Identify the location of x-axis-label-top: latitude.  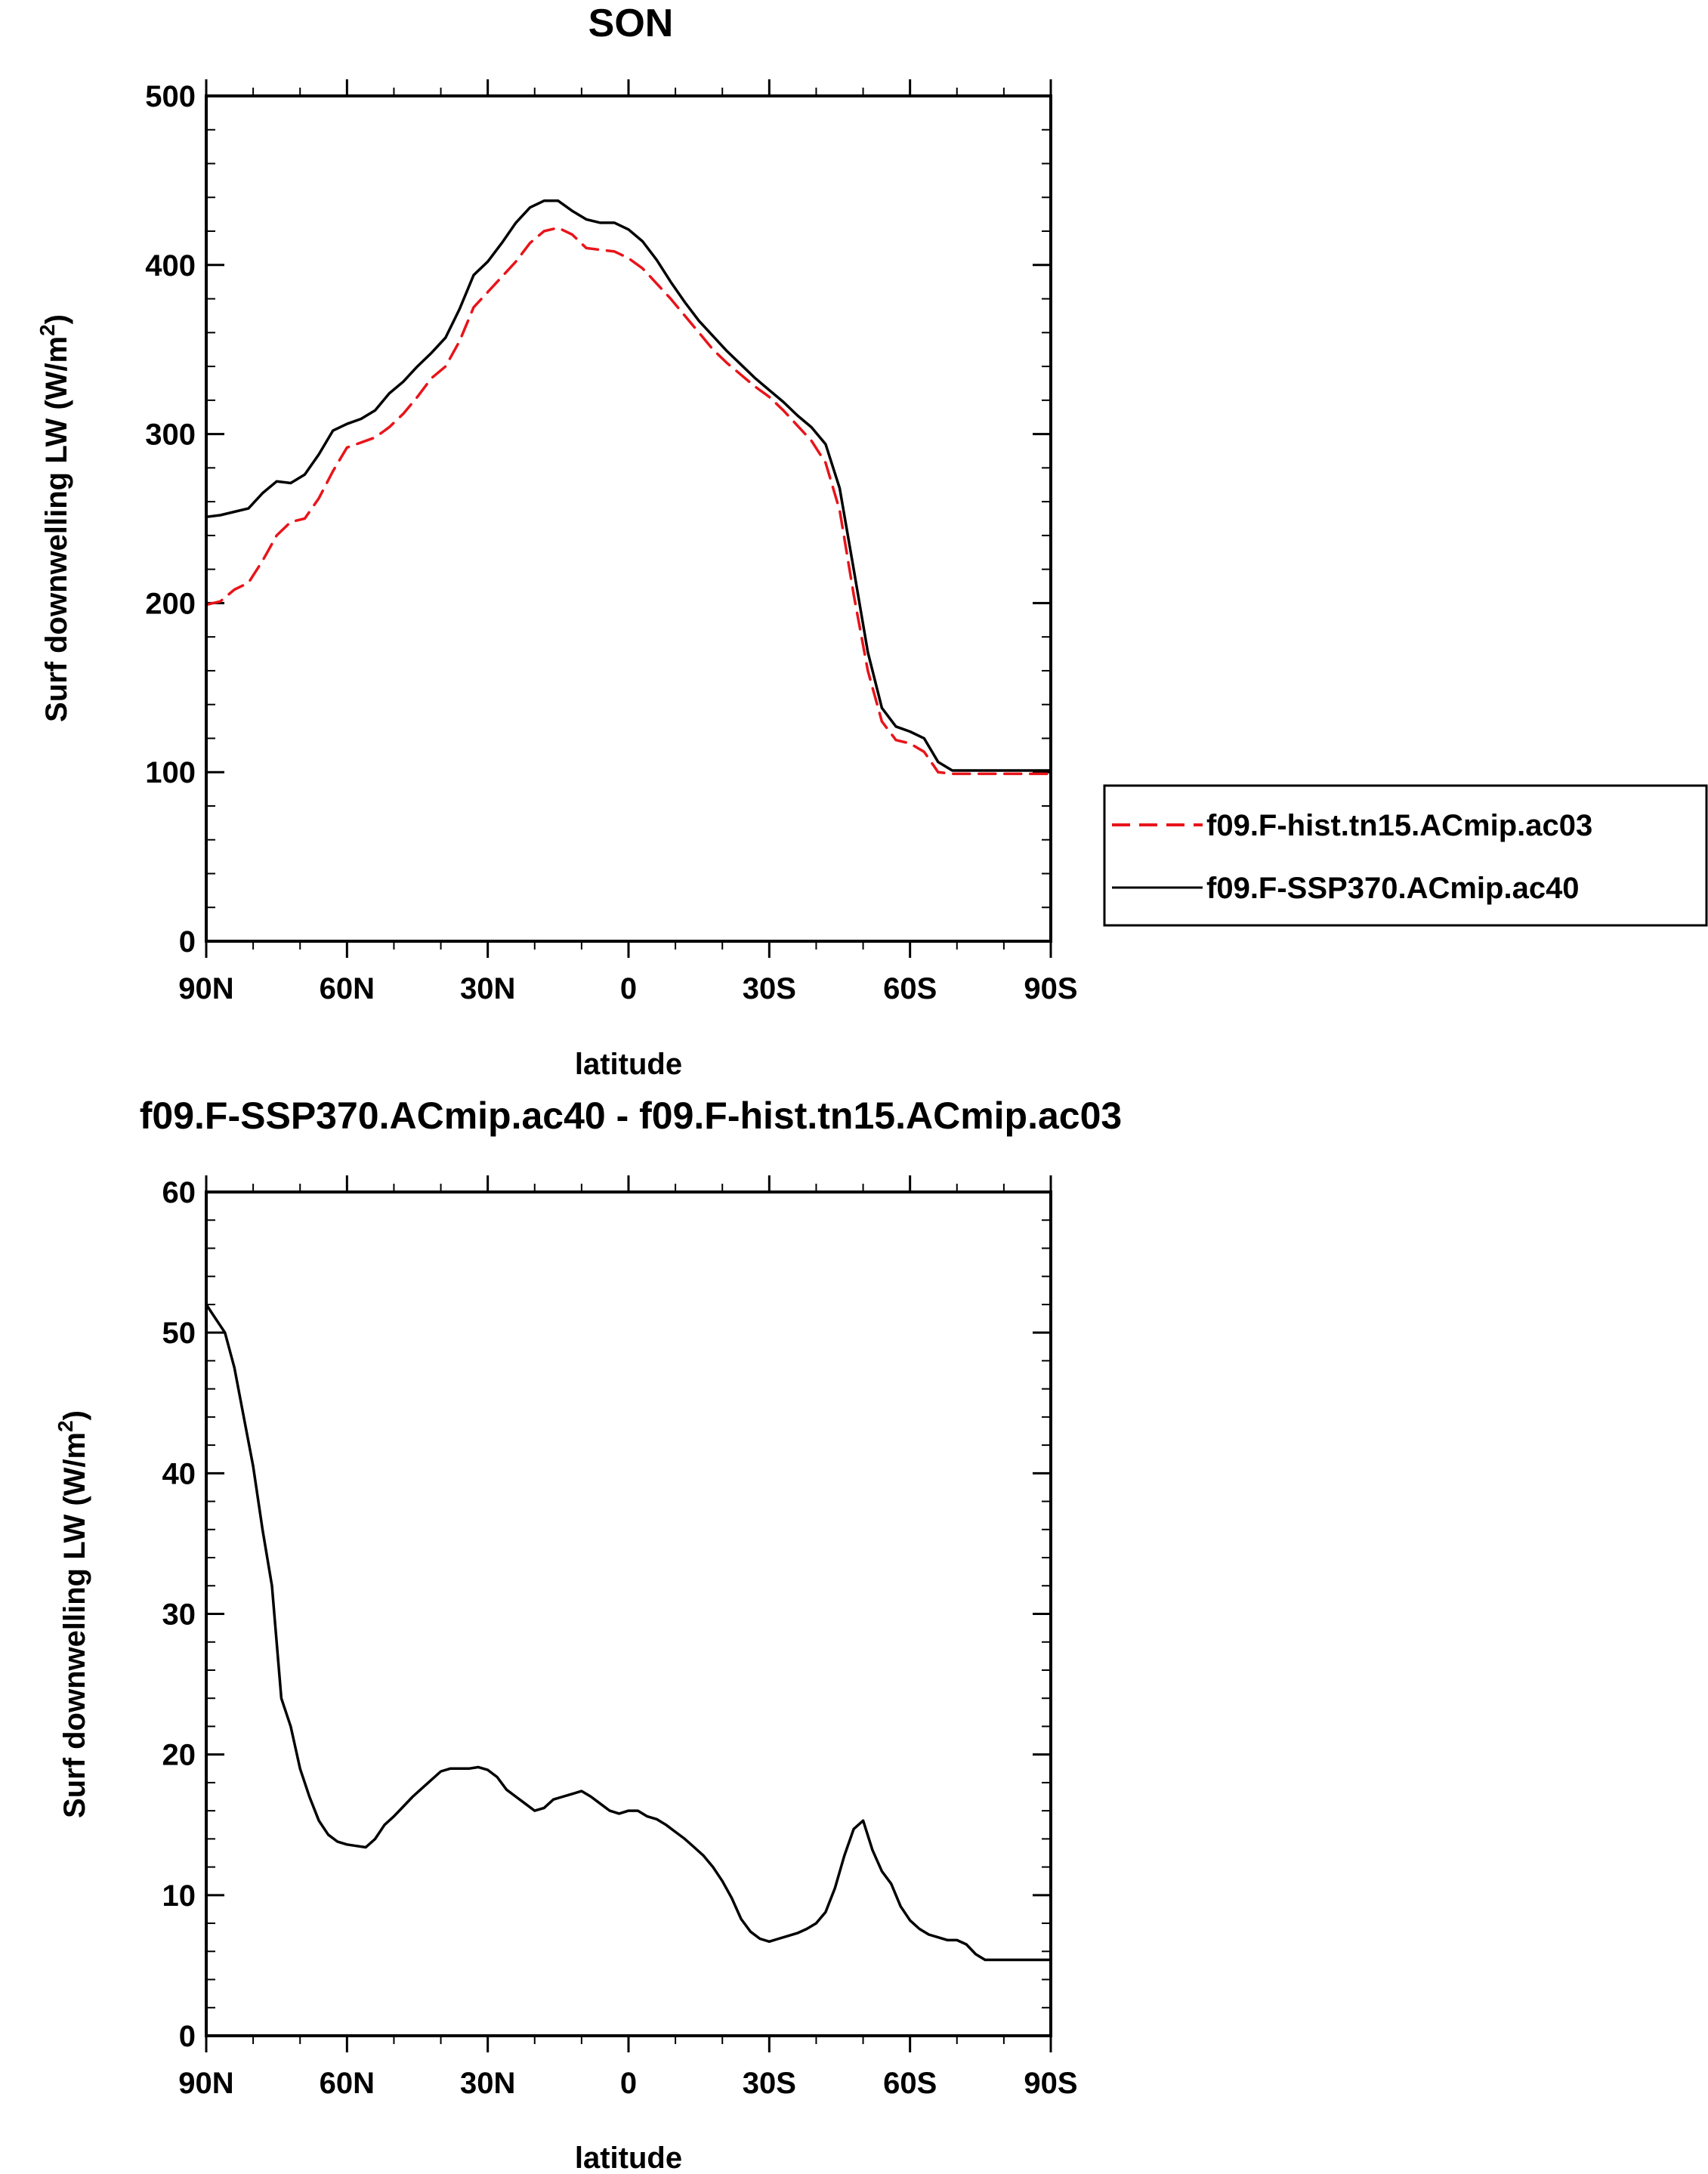
(628, 1064).